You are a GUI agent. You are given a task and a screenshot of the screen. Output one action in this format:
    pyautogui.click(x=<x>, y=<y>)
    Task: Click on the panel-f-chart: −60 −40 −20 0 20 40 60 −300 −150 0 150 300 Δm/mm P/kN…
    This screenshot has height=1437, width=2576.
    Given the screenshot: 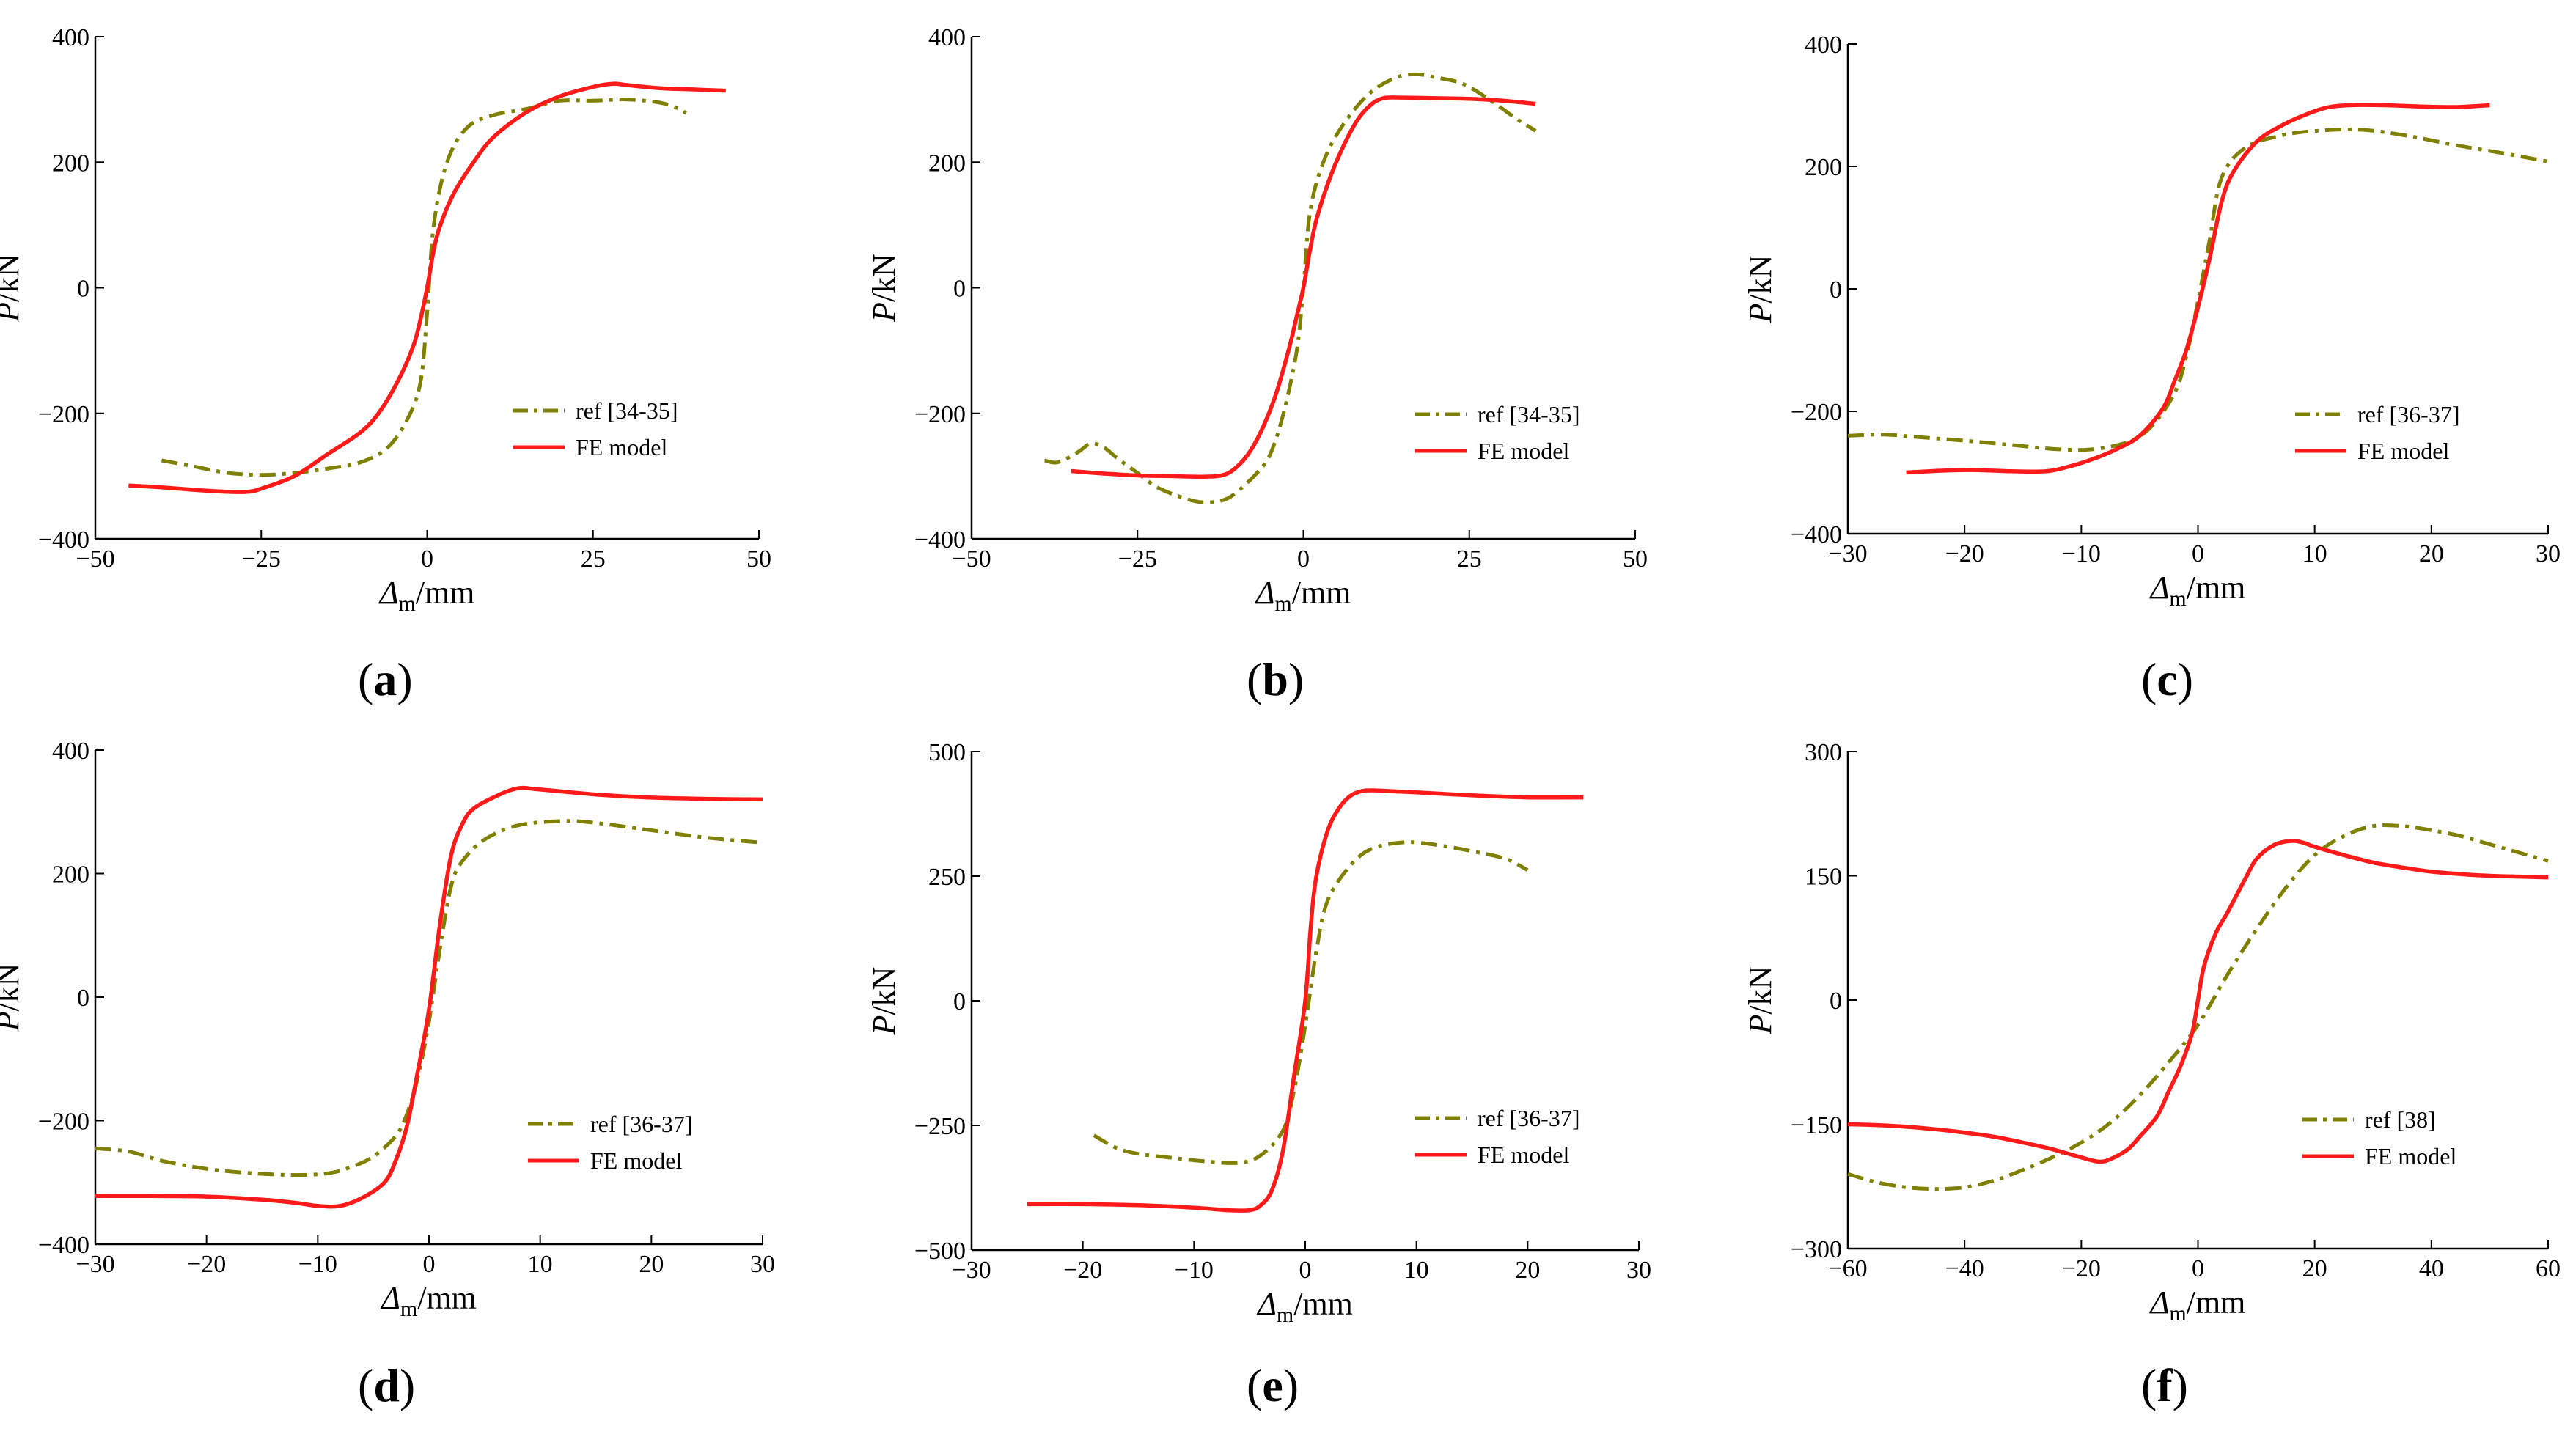 What is the action you would take?
    pyautogui.click(x=2152, y=1032)
    